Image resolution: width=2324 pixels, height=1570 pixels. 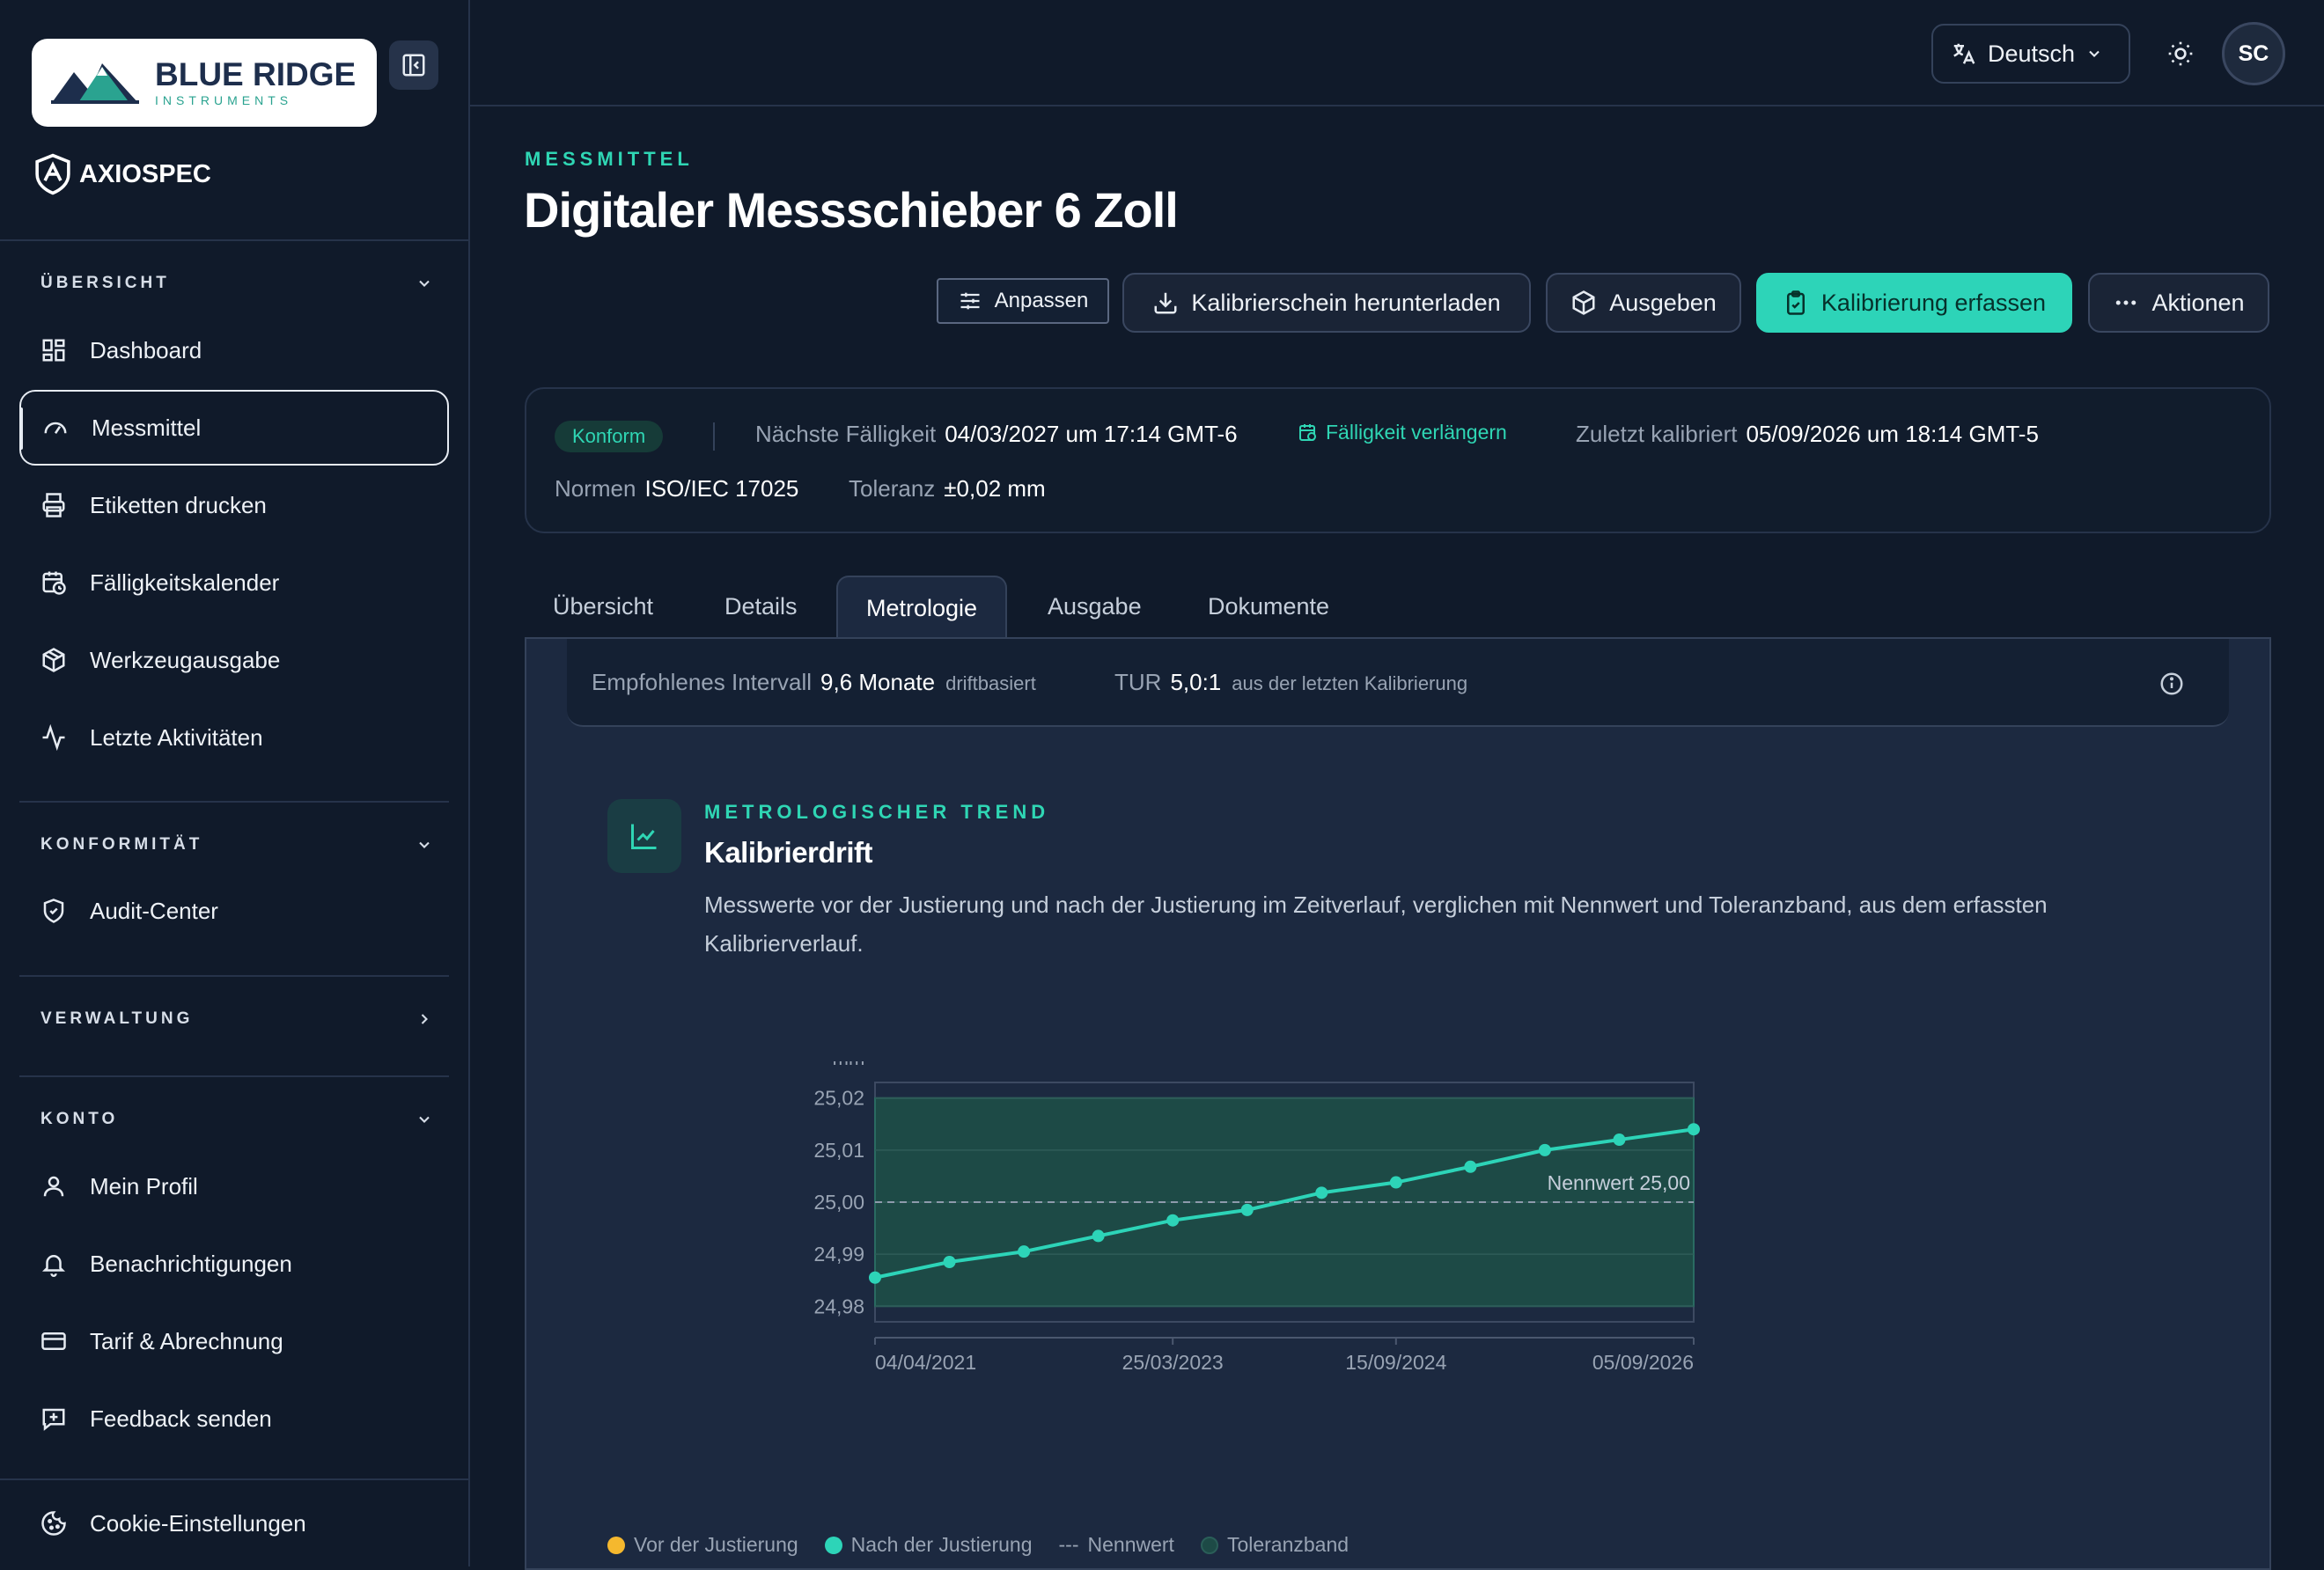 I want to click on issue-label: Ausgeben, so click(x=1663, y=303).